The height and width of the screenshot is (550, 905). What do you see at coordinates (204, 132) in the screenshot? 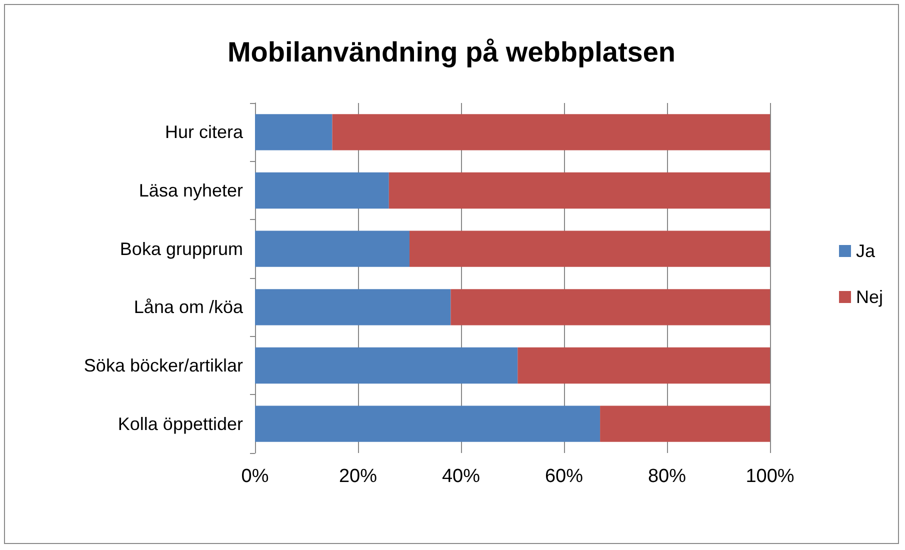
I see `y-tick-label: Hur citera` at bounding box center [204, 132].